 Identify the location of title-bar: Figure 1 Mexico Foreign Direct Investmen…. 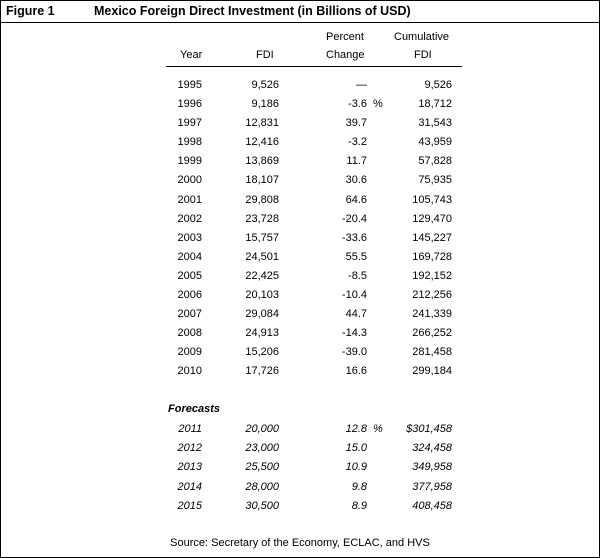
(300, 11).